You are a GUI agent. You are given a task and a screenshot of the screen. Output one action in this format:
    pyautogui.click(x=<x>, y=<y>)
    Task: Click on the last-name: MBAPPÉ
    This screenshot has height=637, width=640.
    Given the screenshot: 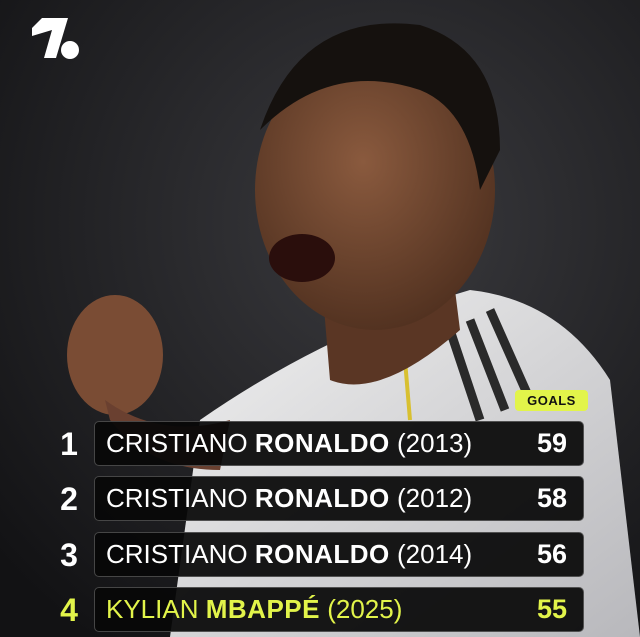 What is the action you would take?
    pyautogui.click(x=262, y=609)
    